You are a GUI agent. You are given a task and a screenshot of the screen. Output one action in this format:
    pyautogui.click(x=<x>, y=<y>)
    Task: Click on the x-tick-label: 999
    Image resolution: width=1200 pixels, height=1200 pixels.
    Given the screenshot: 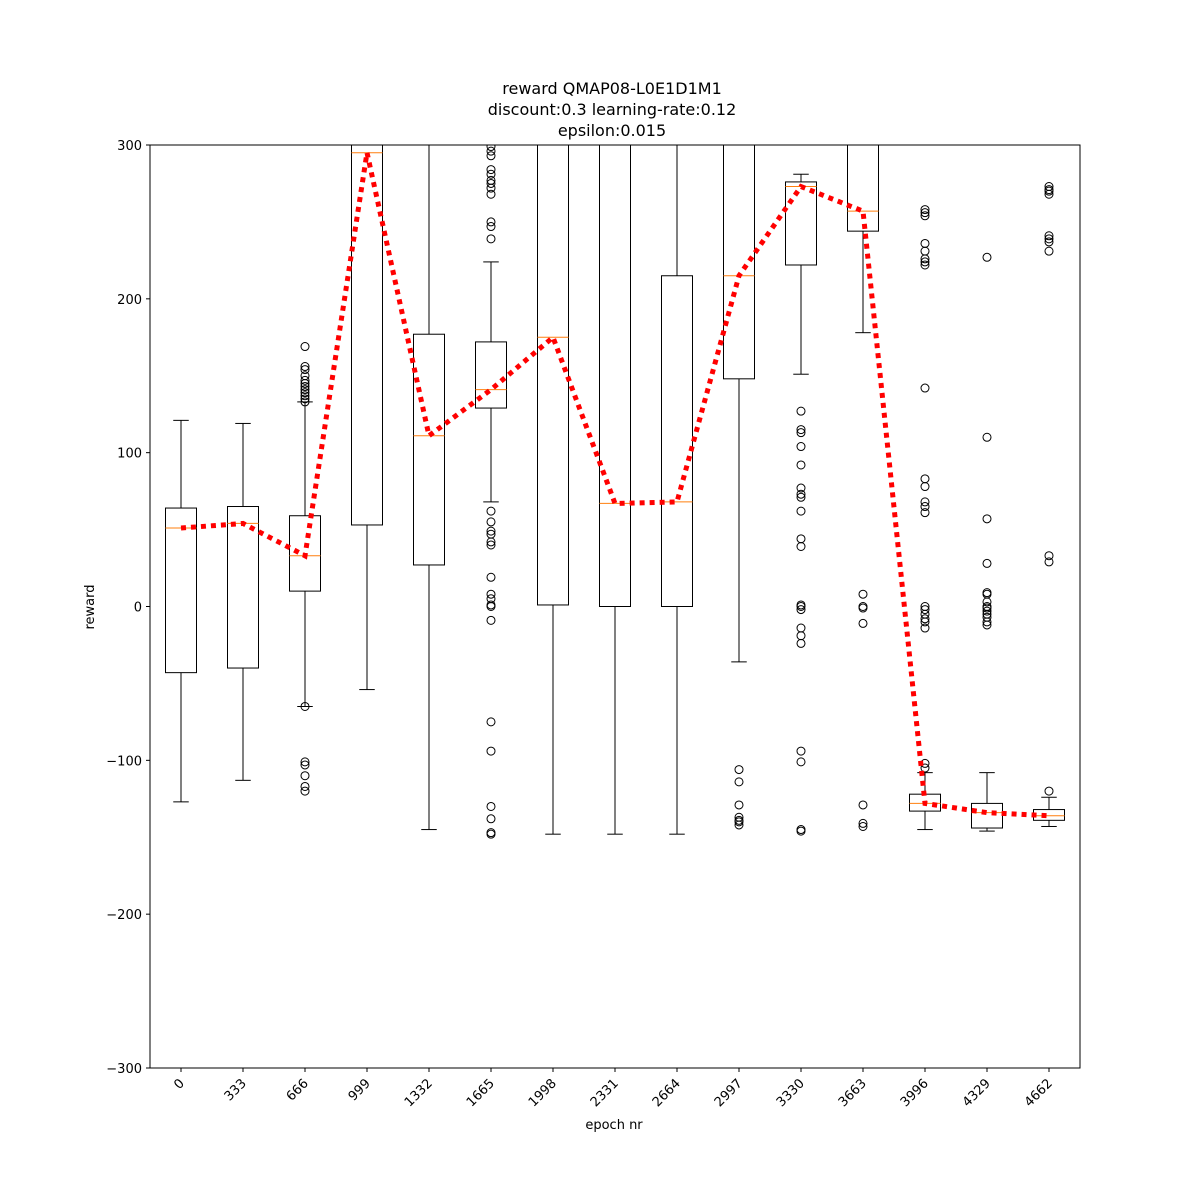 What is the action you would take?
    pyautogui.click(x=360, y=1090)
    